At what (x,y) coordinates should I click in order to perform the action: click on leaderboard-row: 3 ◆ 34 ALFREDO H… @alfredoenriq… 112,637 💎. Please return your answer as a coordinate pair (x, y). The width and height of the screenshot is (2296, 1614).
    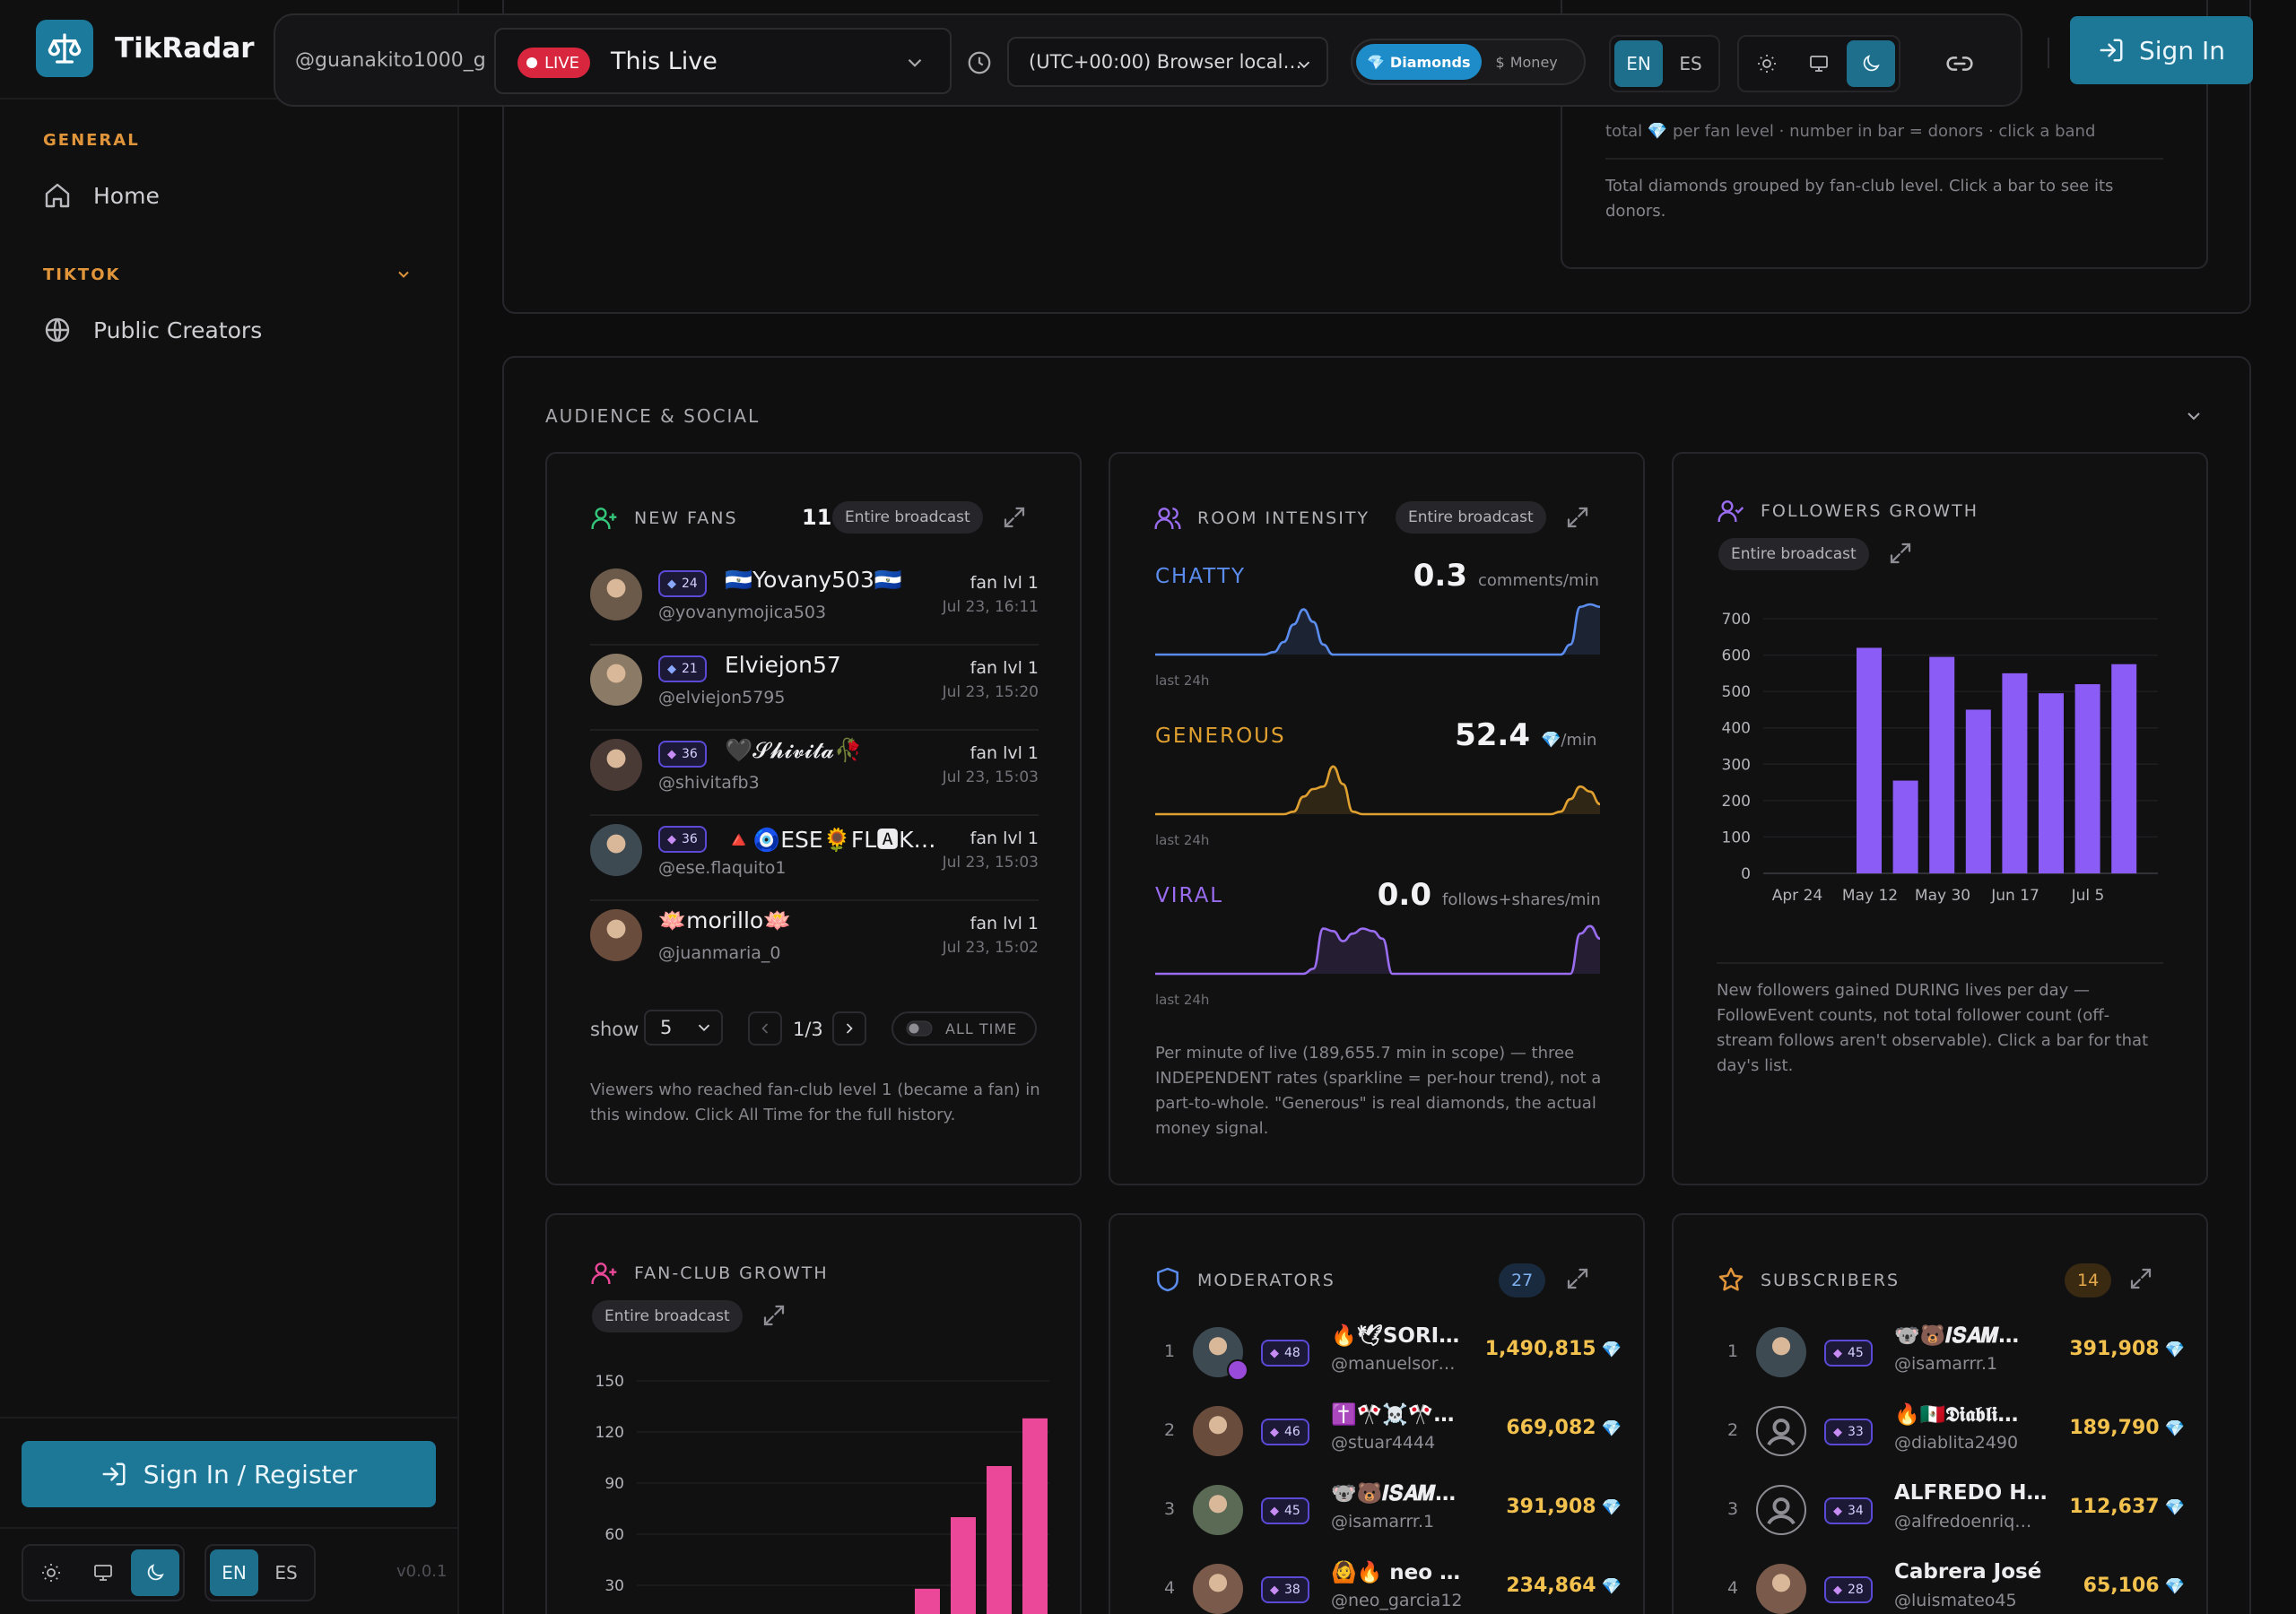
    Looking at the image, I should click on (1951, 1512).